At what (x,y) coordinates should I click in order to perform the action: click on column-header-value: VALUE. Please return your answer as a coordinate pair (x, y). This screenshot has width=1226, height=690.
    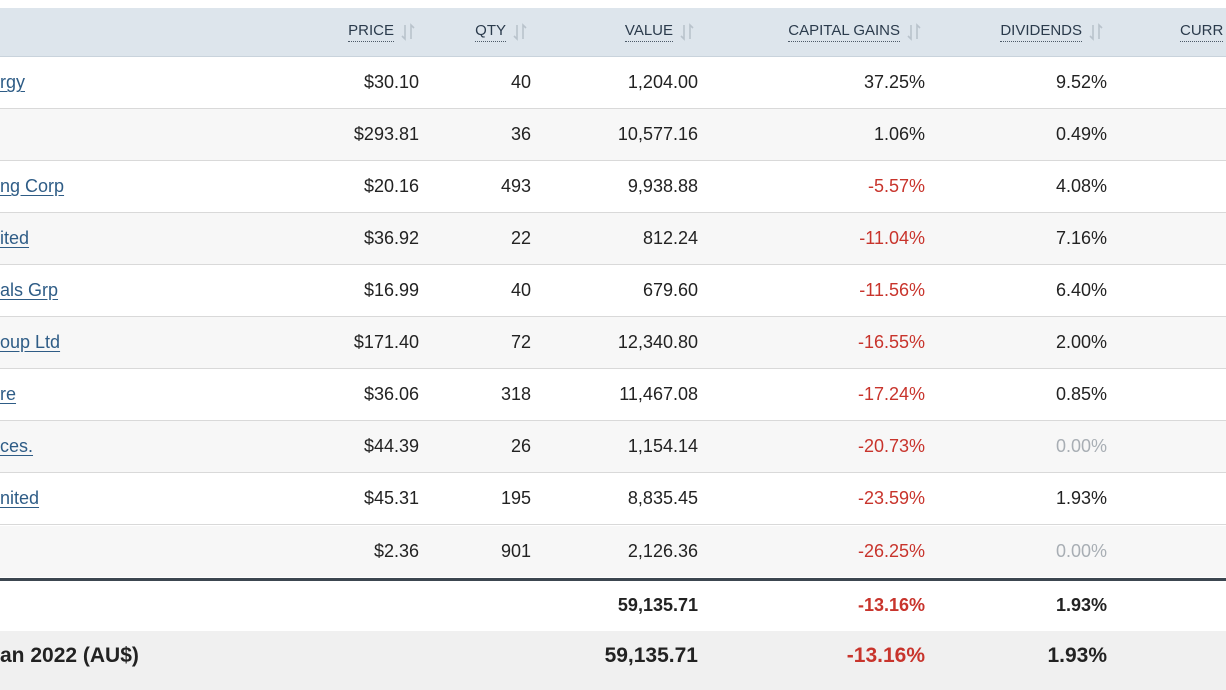
    Looking at the image, I should click on (659, 32).